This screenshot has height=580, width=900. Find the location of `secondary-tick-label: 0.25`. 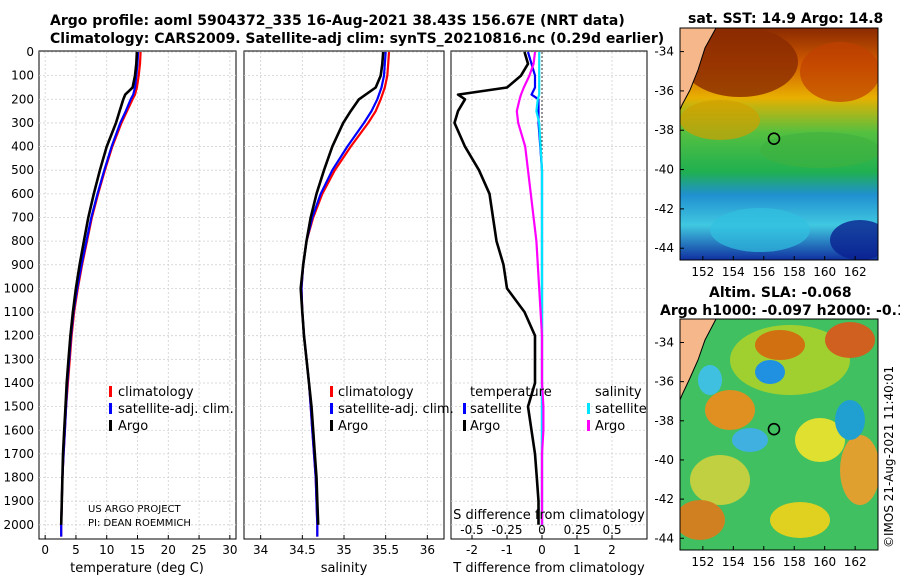

secondary-tick-label: 0.25 is located at coordinates (577, 530).